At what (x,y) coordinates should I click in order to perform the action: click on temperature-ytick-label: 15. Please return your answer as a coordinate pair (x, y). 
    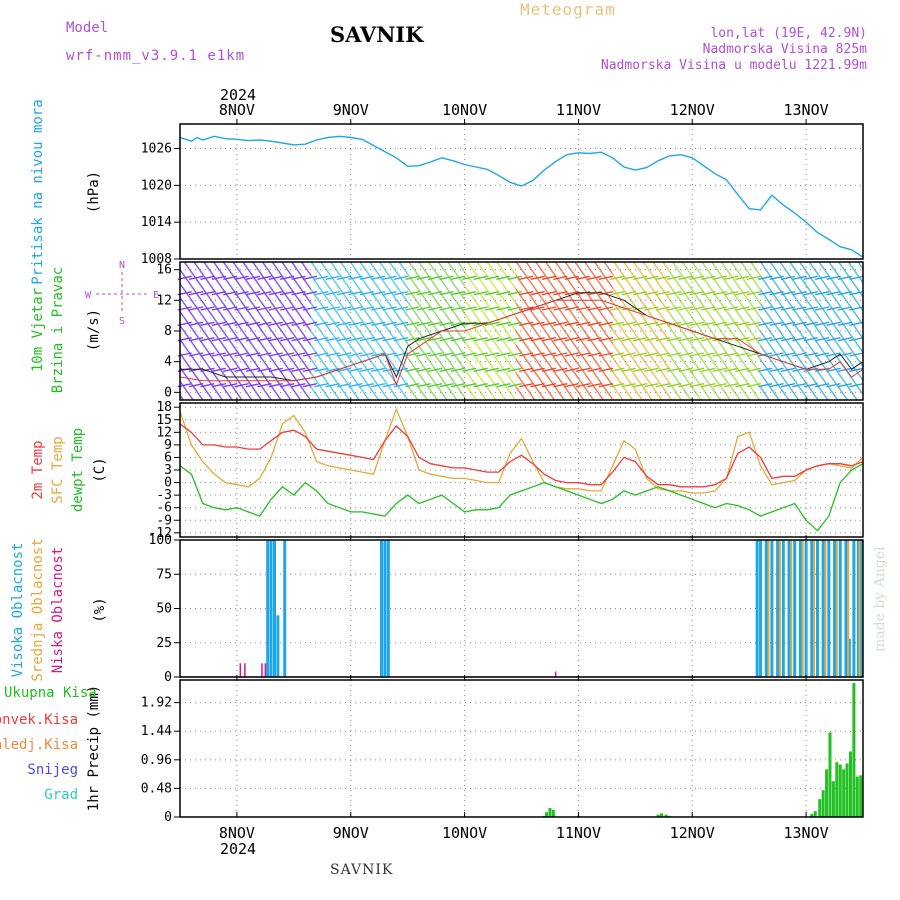
    Looking at the image, I should click on (164, 420).